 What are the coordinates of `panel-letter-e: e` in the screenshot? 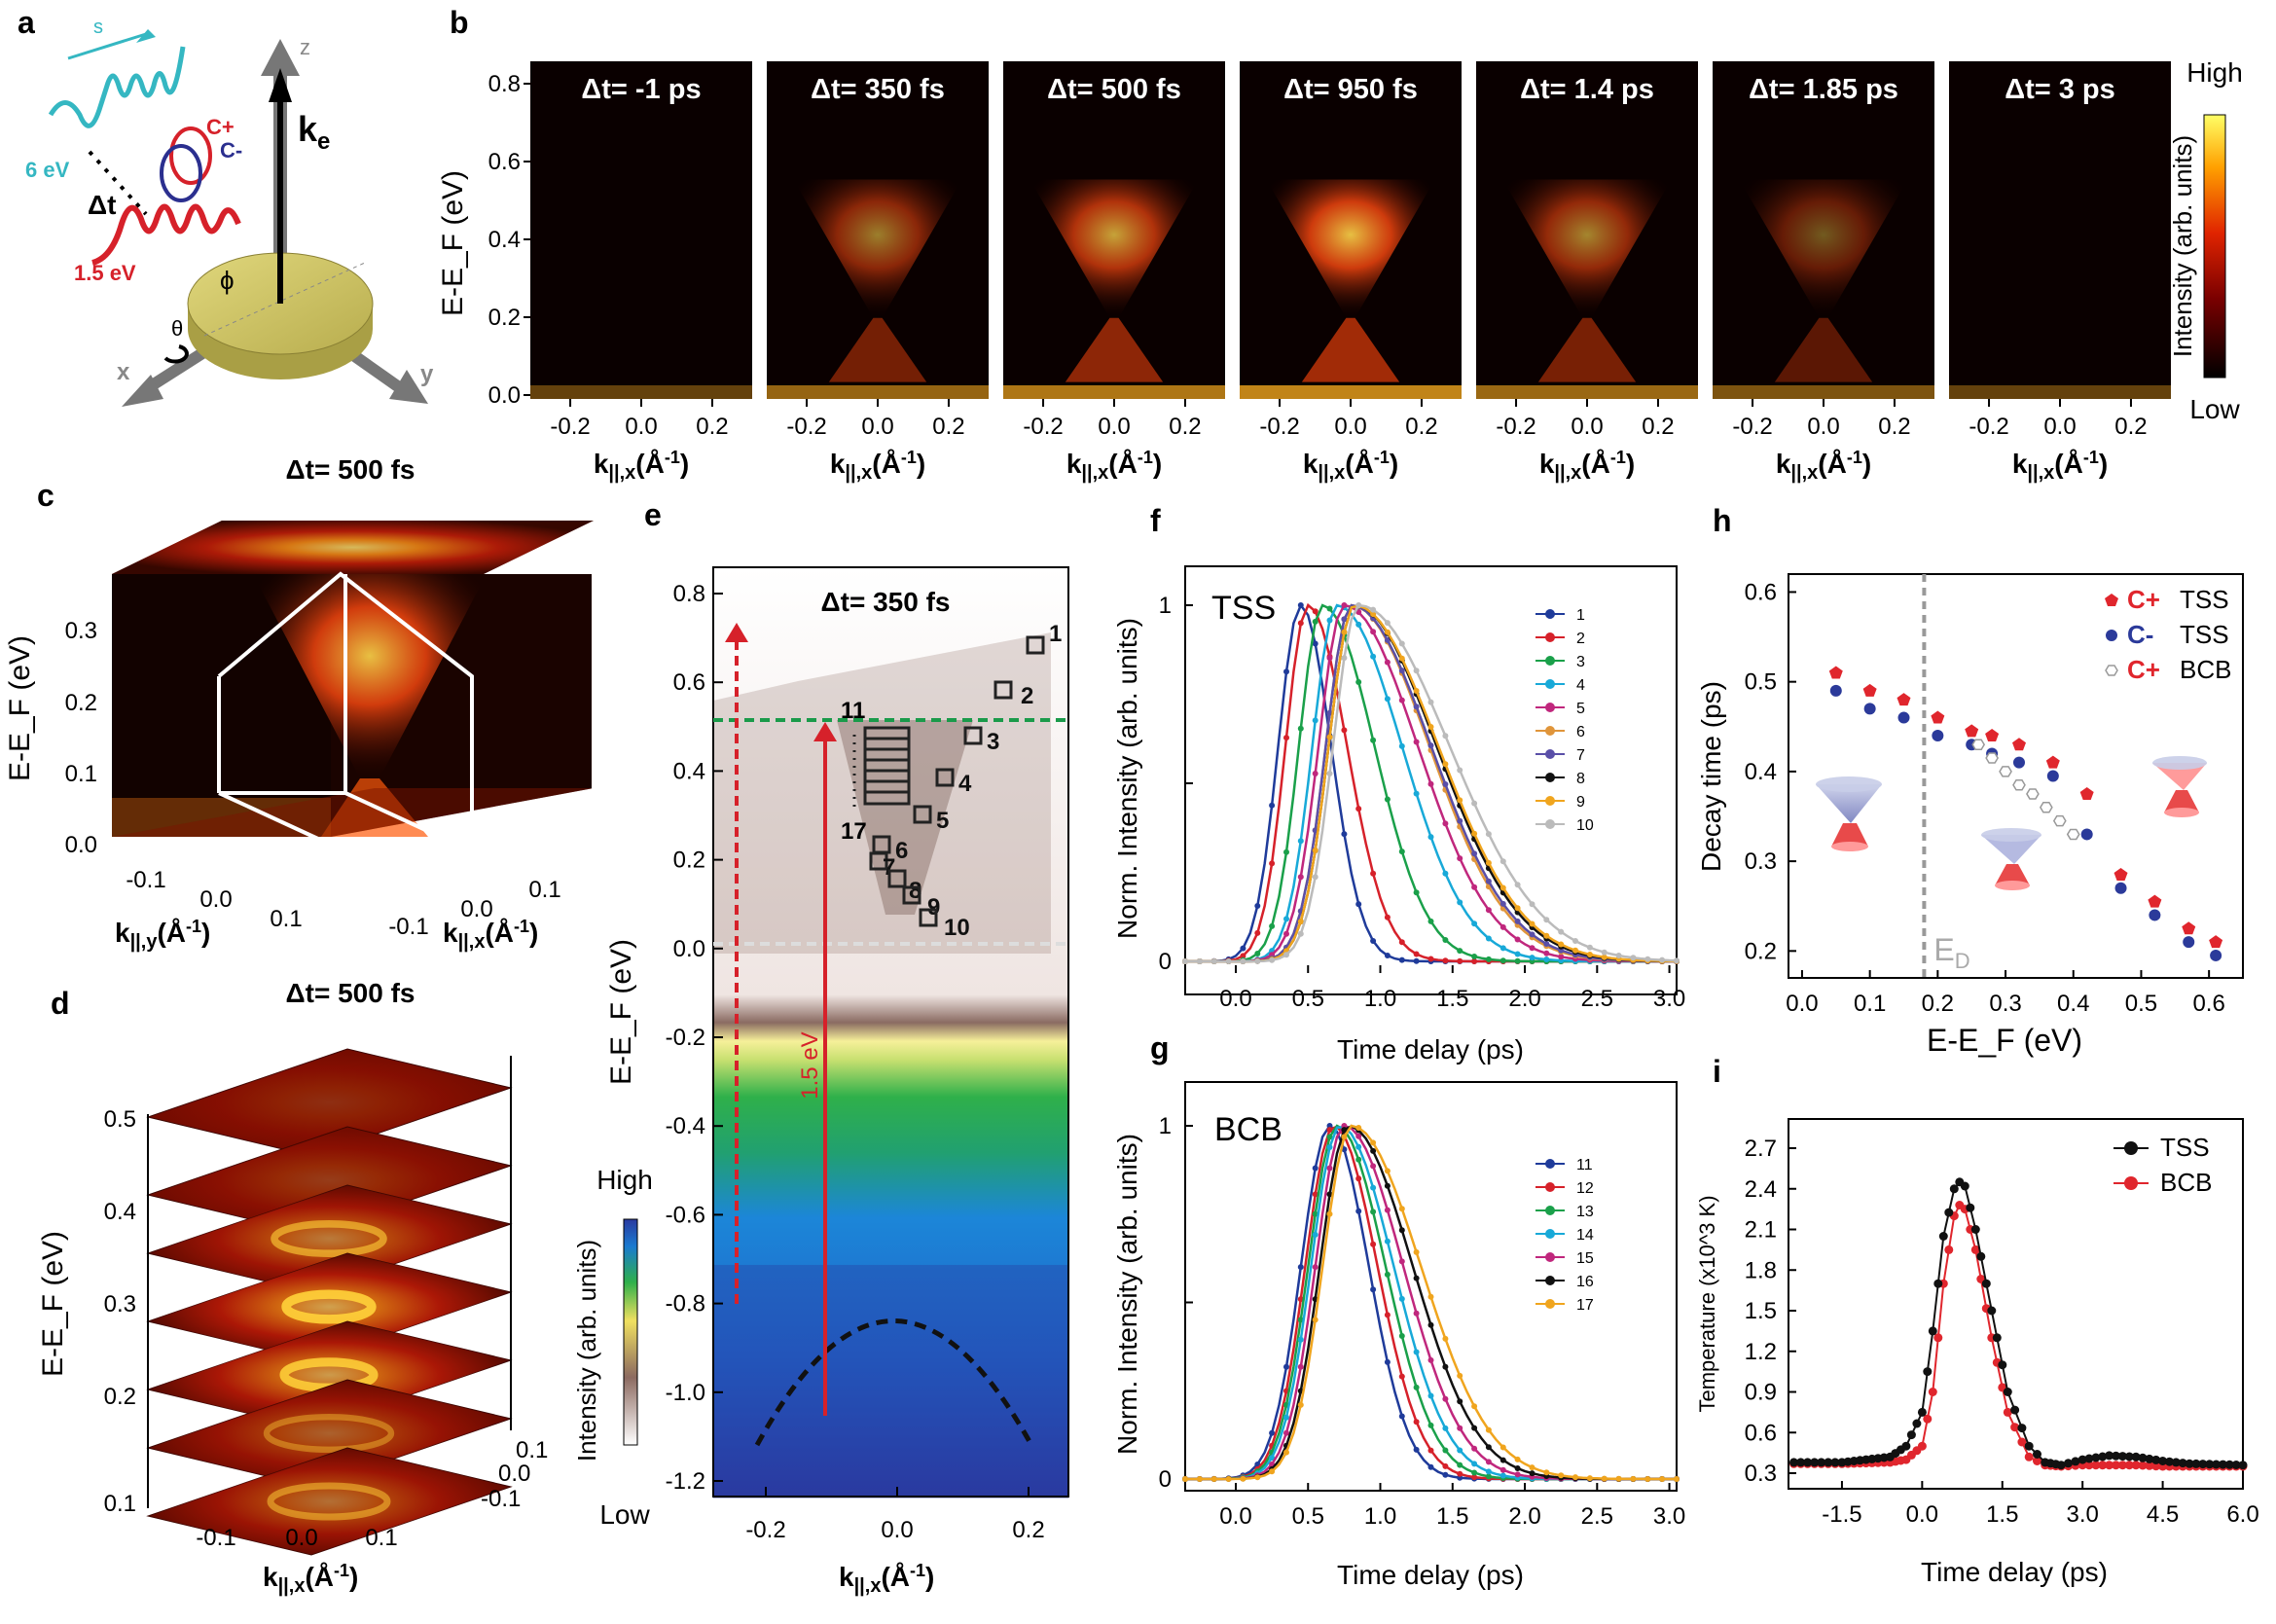 It's located at (653, 514).